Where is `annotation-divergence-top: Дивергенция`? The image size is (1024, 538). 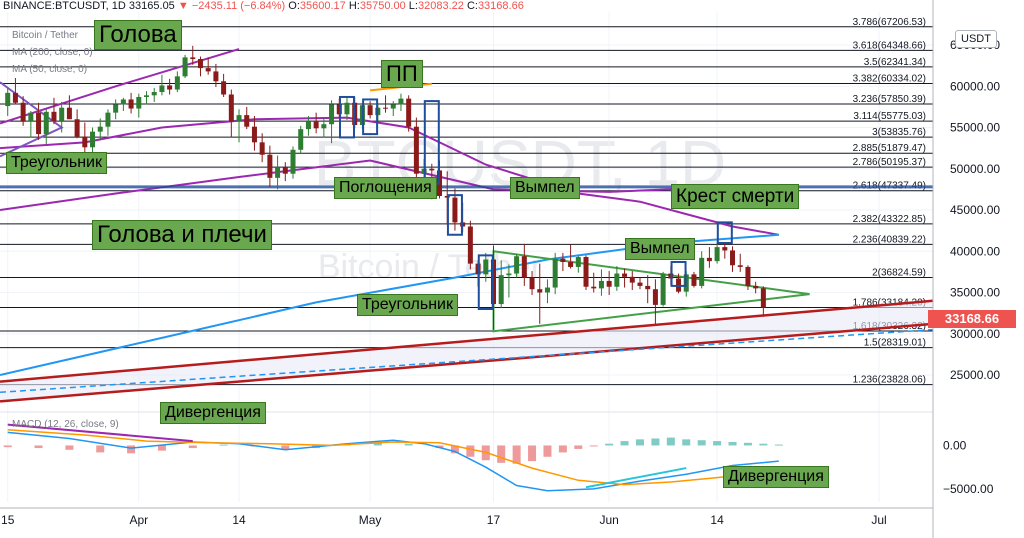
annotation-divergence-top: Дивергенция is located at coordinates (213, 413).